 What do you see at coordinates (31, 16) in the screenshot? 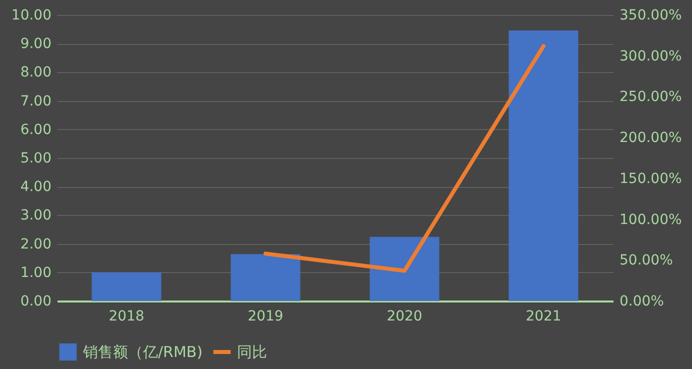
I see `y-tick-label: 10.00` at bounding box center [31, 16].